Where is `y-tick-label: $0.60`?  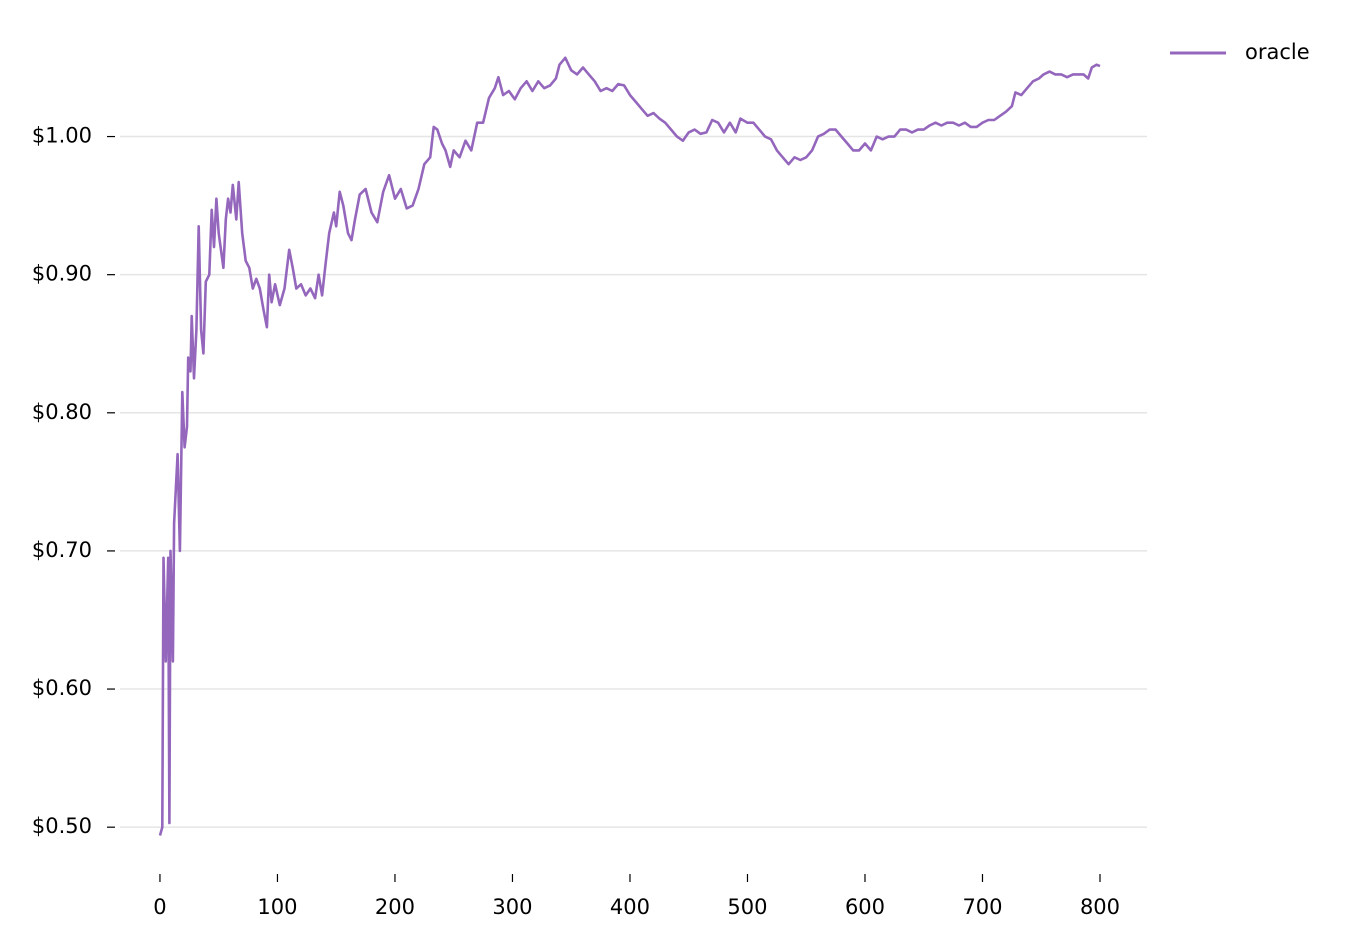 y-tick-label: $0.60 is located at coordinates (62, 688).